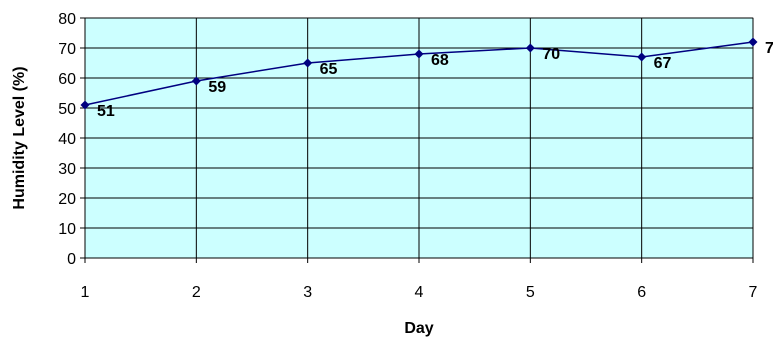  I want to click on y-tick-label: 10, so click(67, 229).